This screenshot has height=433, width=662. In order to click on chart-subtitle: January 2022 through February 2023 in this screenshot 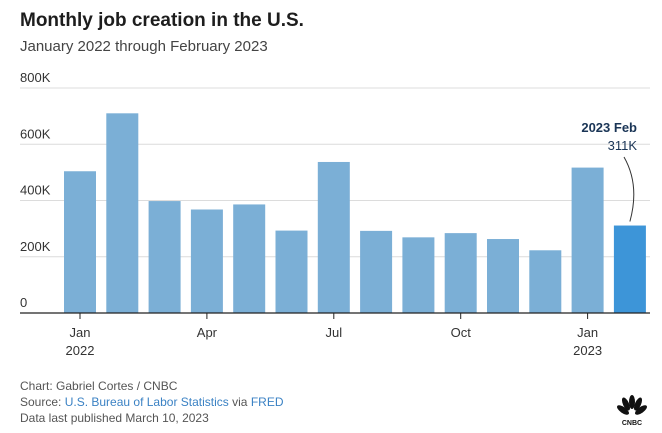, I will do `click(144, 46)`.